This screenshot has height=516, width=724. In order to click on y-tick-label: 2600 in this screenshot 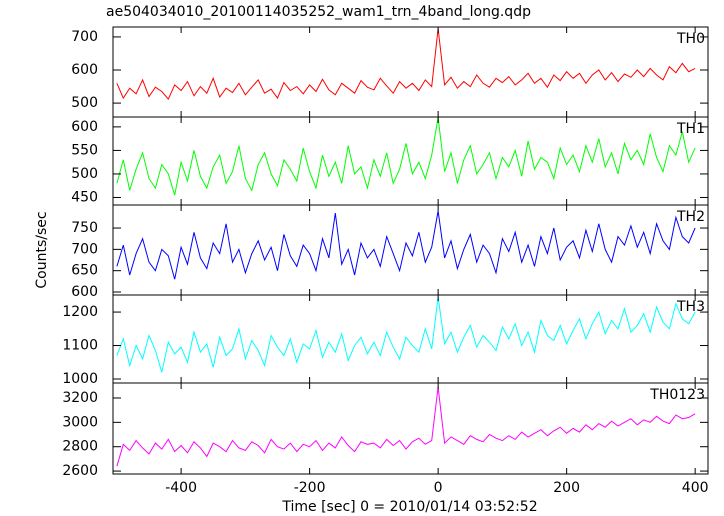, I will do `click(80, 471)`.